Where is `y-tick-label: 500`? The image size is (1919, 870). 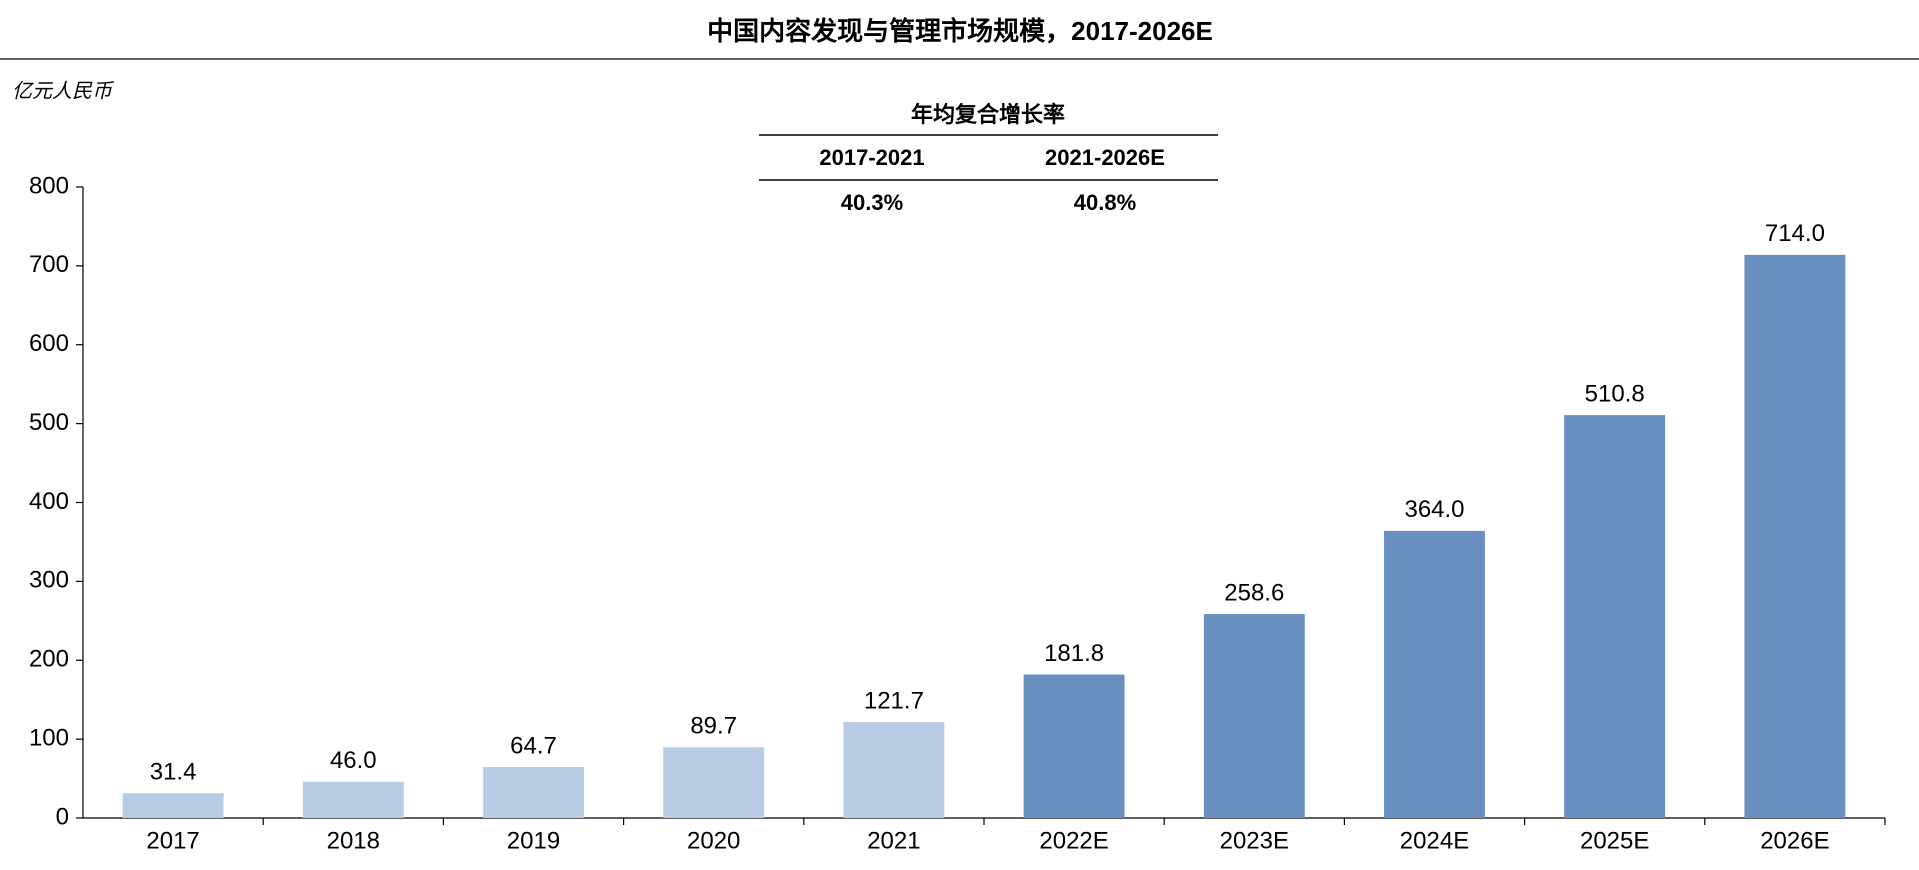
y-tick-label: 500 is located at coordinates (49, 422).